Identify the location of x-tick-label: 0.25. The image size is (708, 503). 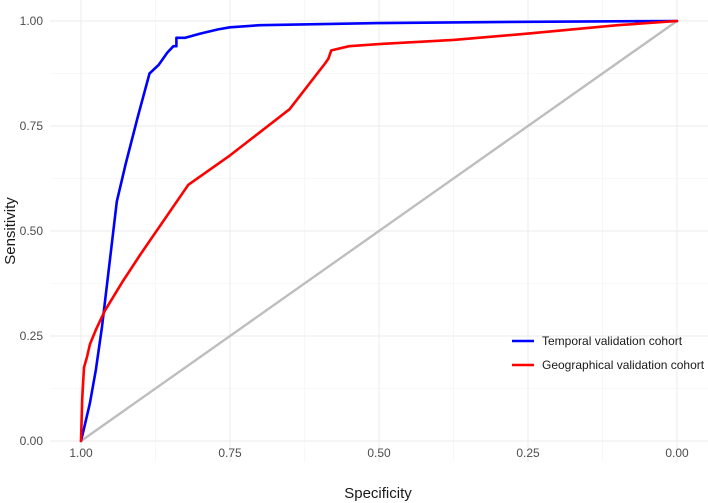
(528, 453).